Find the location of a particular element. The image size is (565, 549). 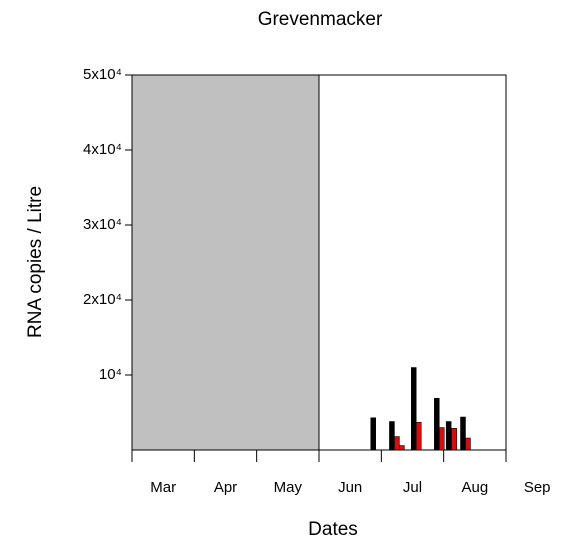

y-axis-label: RNA copies / Litre is located at coordinates (35, 262).